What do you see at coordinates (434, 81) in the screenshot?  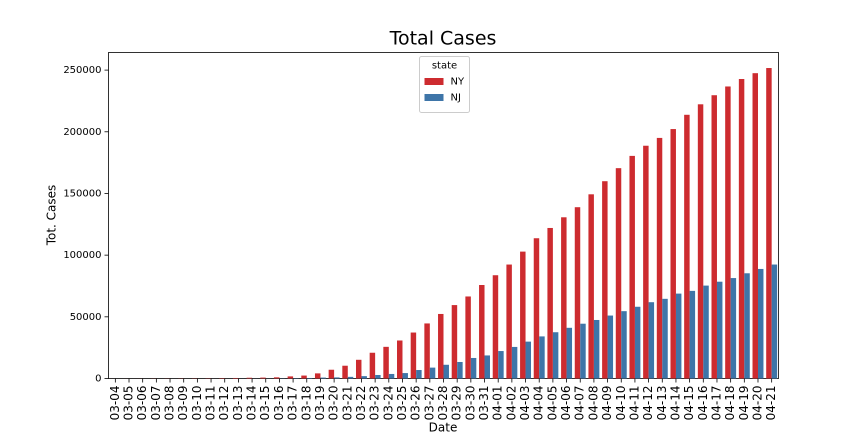 I see `legend-swatch` at bounding box center [434, 81].